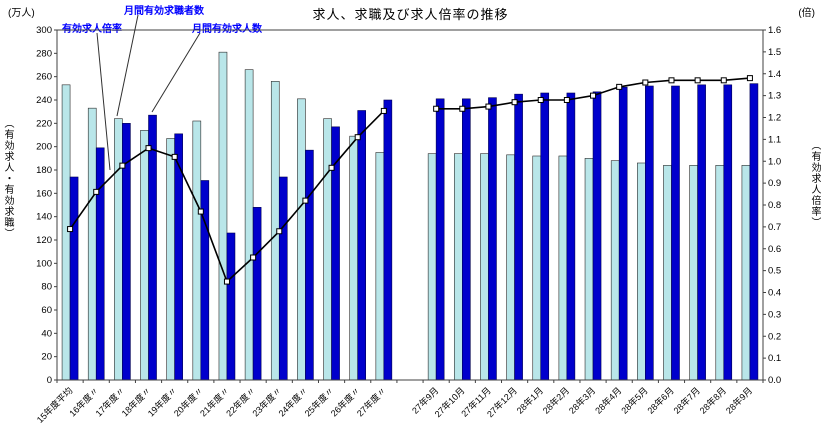 The image size is (821, 438). What do you see at coordinates (774, 314) in the screenshot?
I see `right-tick-label: 0.3` at bounding box center [774, 314].